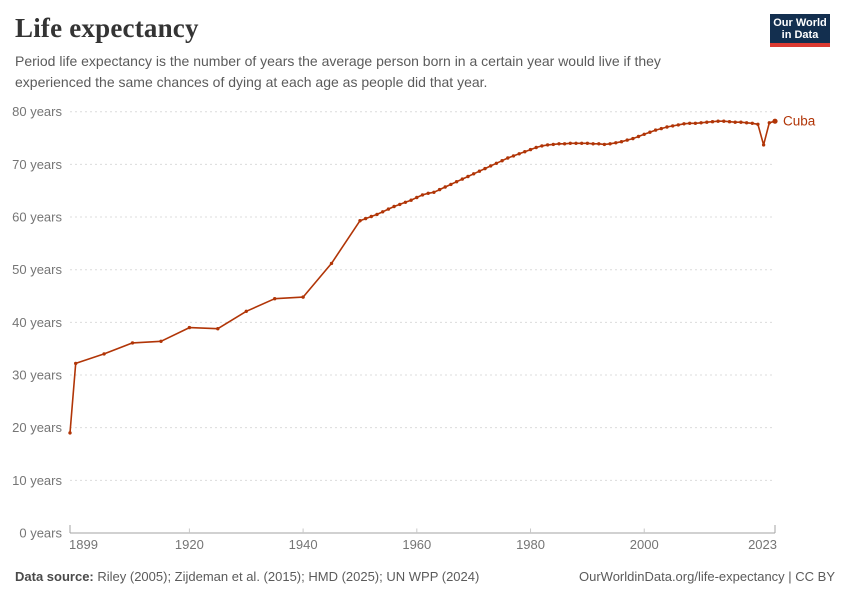 The width and height of the screenshot is (850, 600). I want to click on y-tick-label: 80 years, so click(37, 111).